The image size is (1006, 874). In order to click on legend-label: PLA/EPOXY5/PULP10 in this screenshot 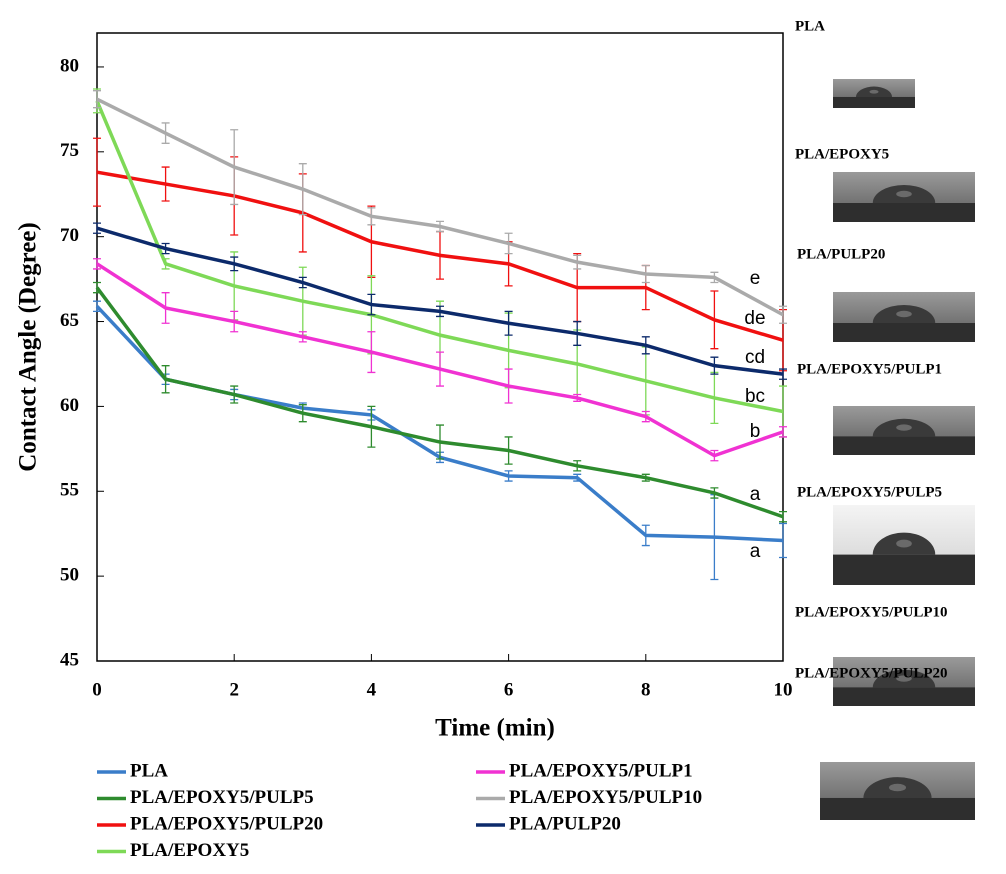, I will do `click(605, 797)`.